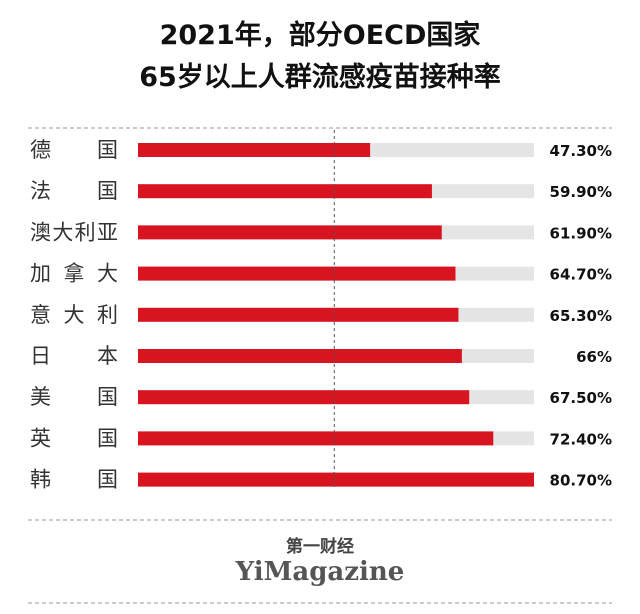  I want to click on category-label: 意大利, so click(74, 315).